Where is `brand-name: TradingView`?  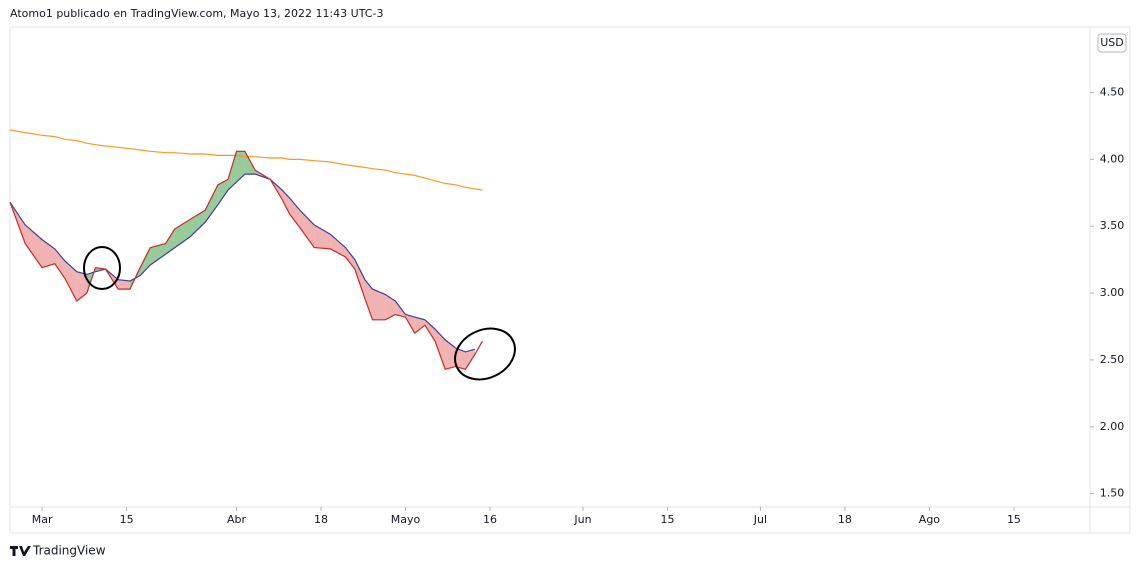 brand-name: TradingView is located at coordinates (69, 551).